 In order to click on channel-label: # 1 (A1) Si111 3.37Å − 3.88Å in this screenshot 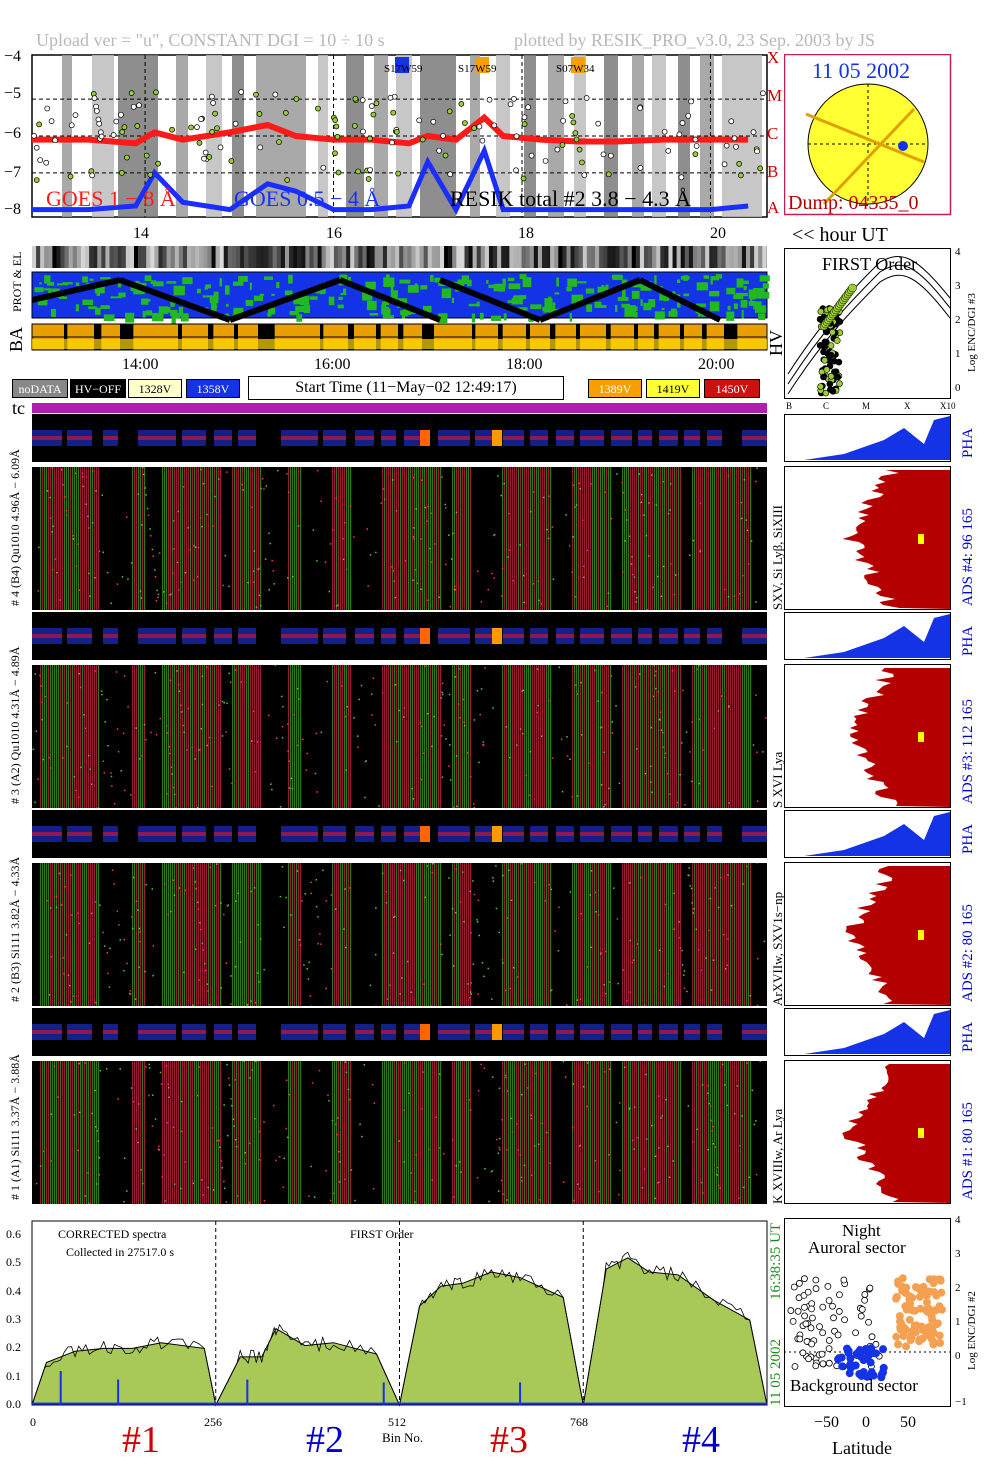, I will do `click(15, 1127)`.